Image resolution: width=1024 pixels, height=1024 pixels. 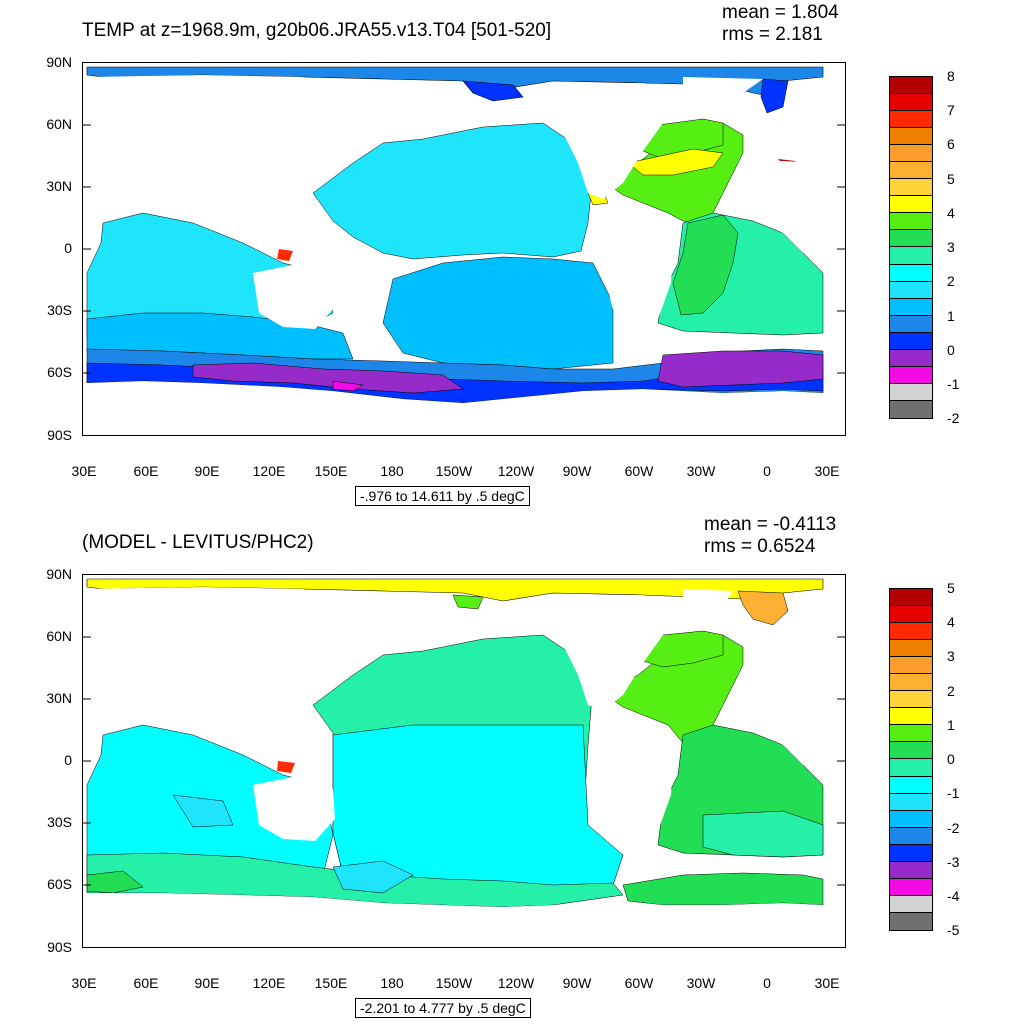 What do you see at coordinates (294, 808) in the screenshot?
I see `land-australia` at bounding box center [294, 808].